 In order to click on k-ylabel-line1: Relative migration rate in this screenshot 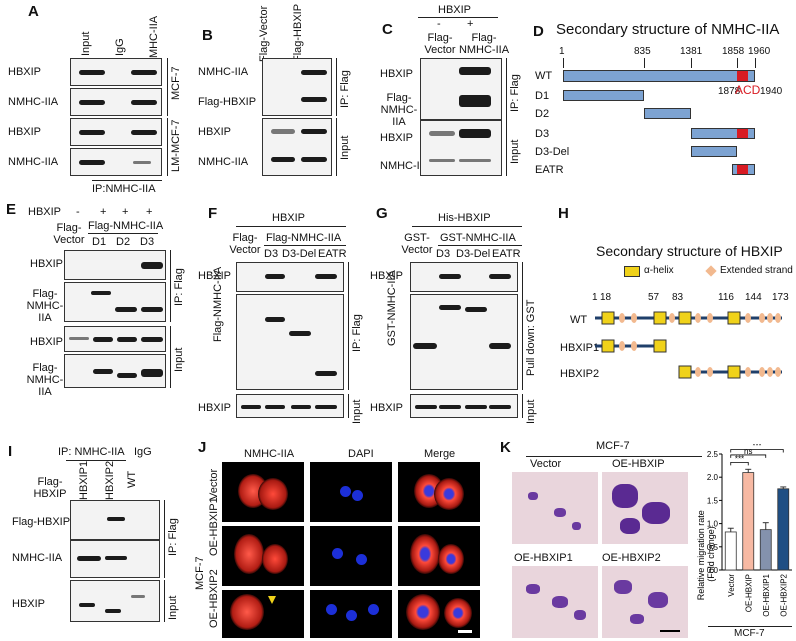, I will do `click(701, 555)`.